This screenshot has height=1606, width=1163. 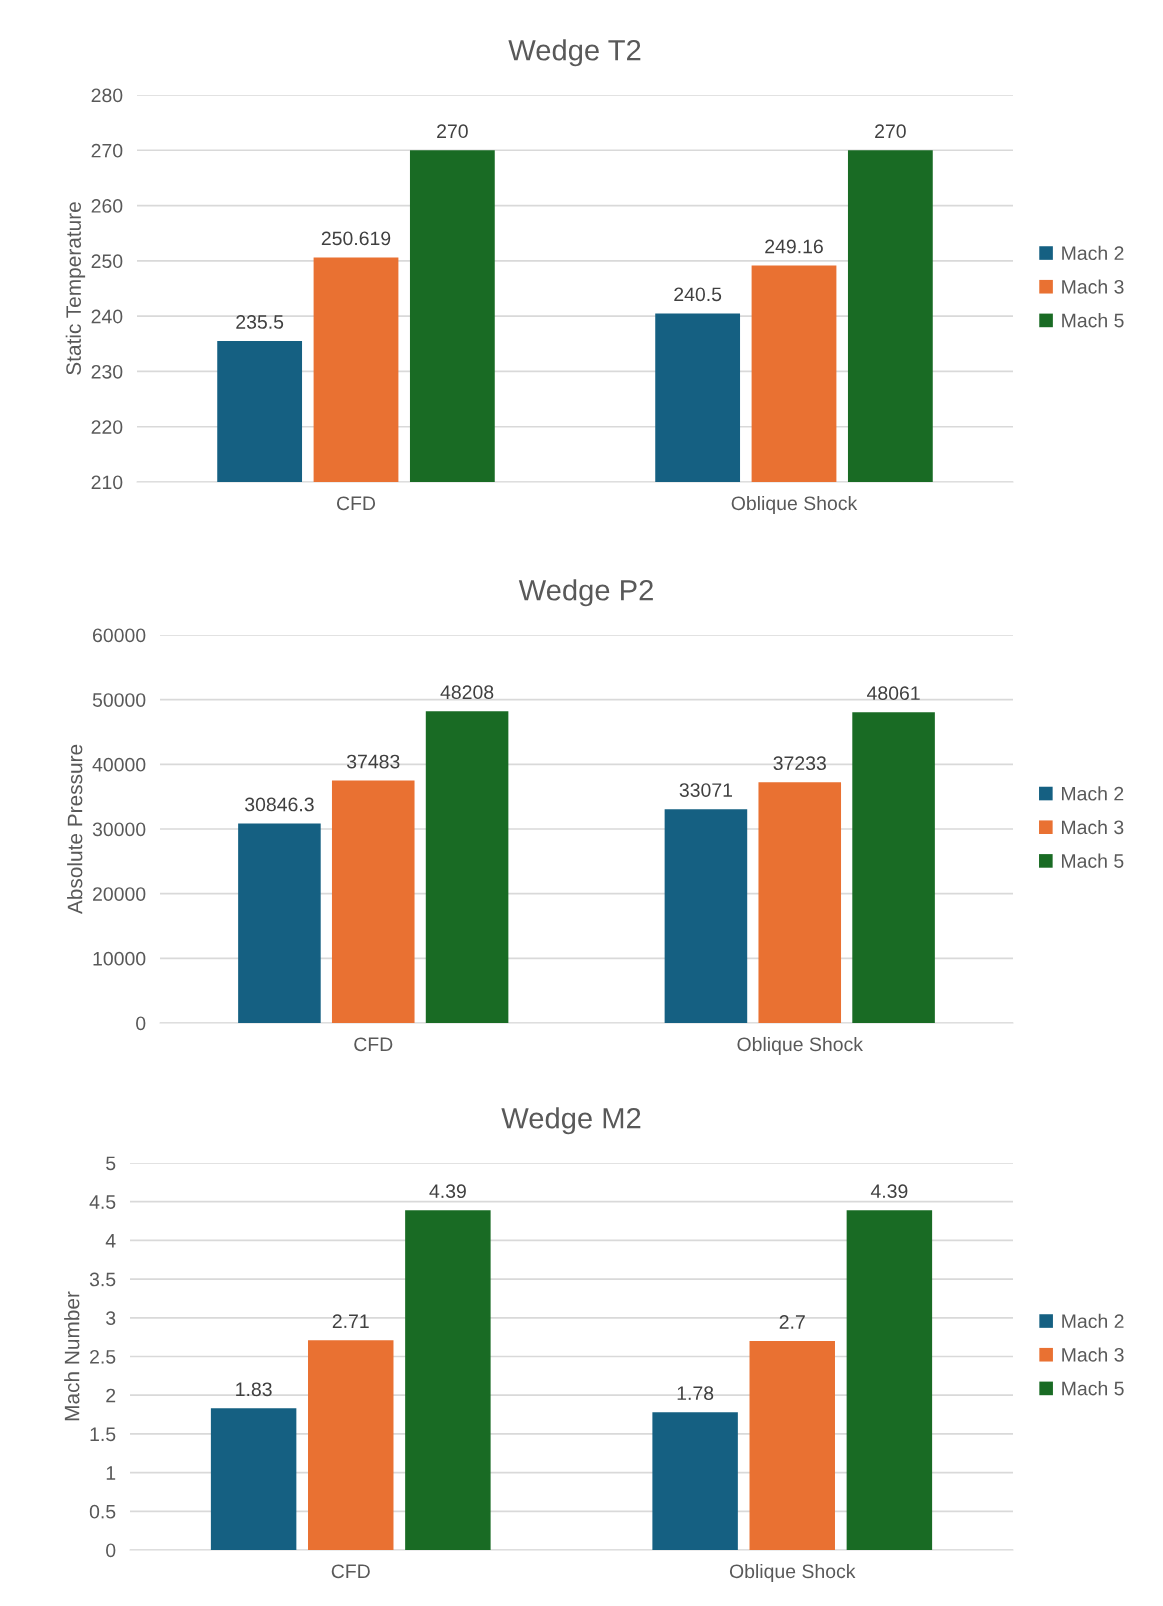 I want to click on y-tick-label: 4.5, so click(x=102, y=1202).